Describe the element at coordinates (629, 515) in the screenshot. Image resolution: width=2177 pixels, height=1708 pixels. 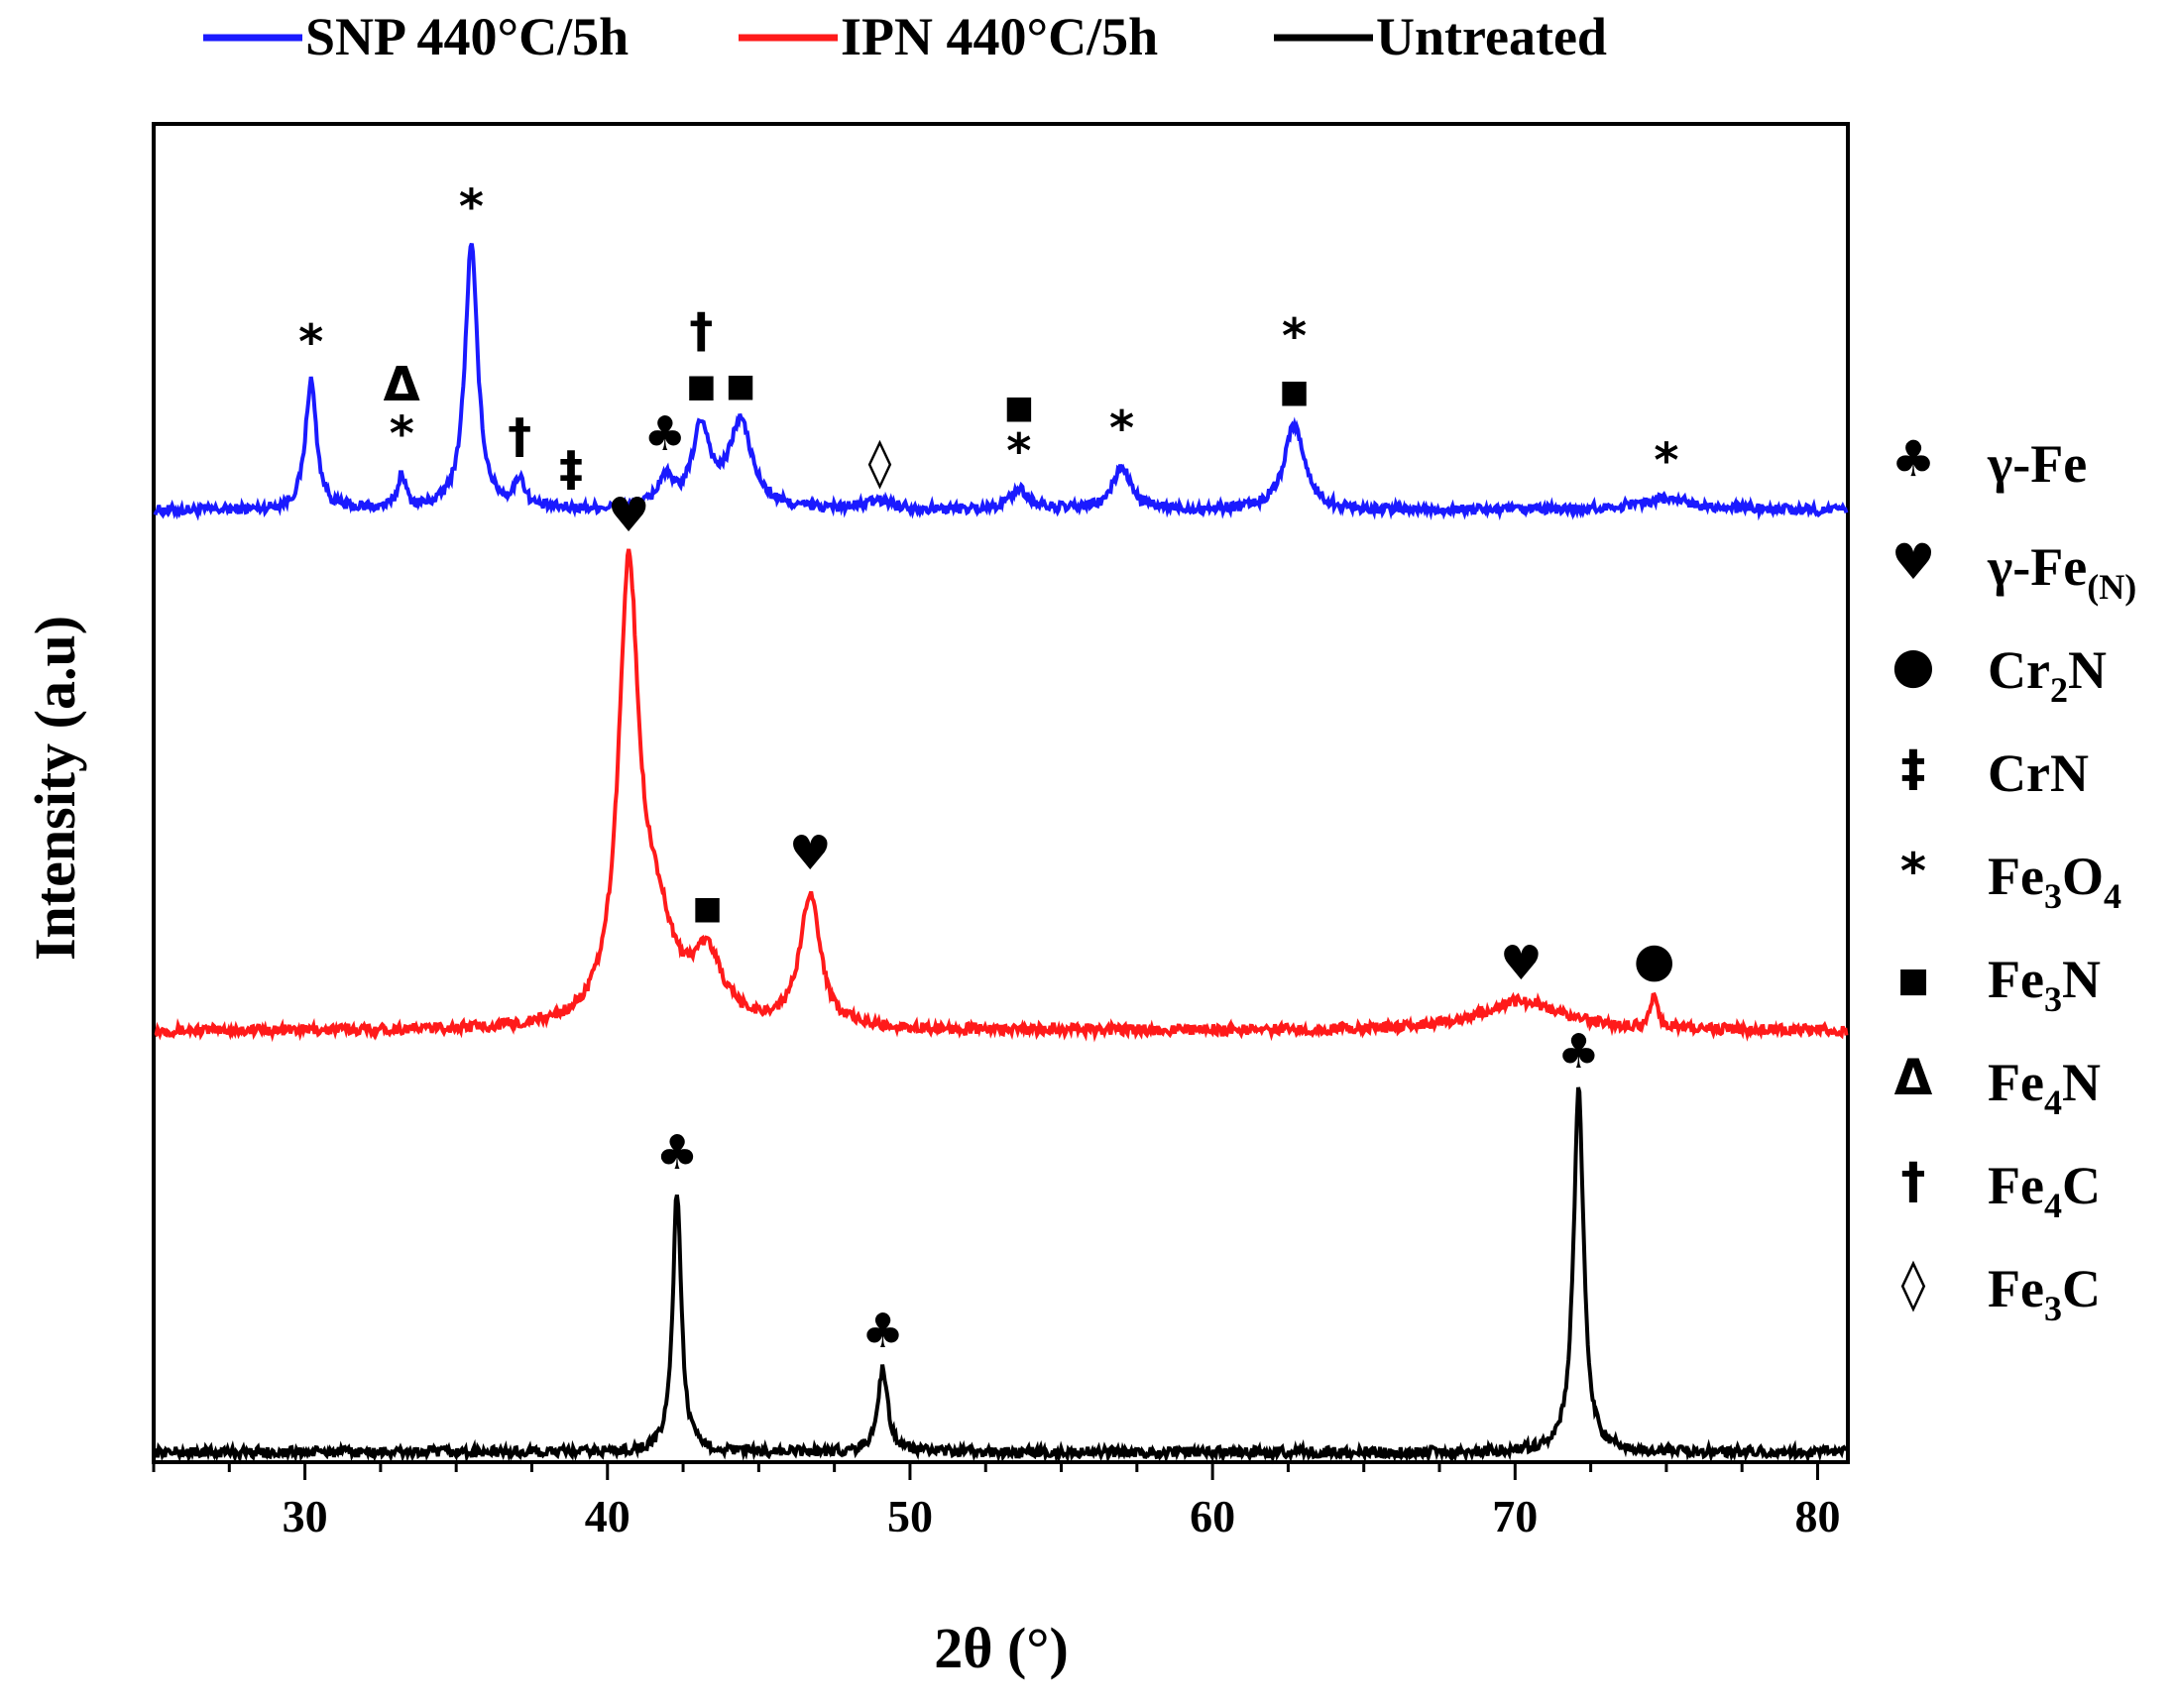
I see `peak-marker-17: ♥` at that location.